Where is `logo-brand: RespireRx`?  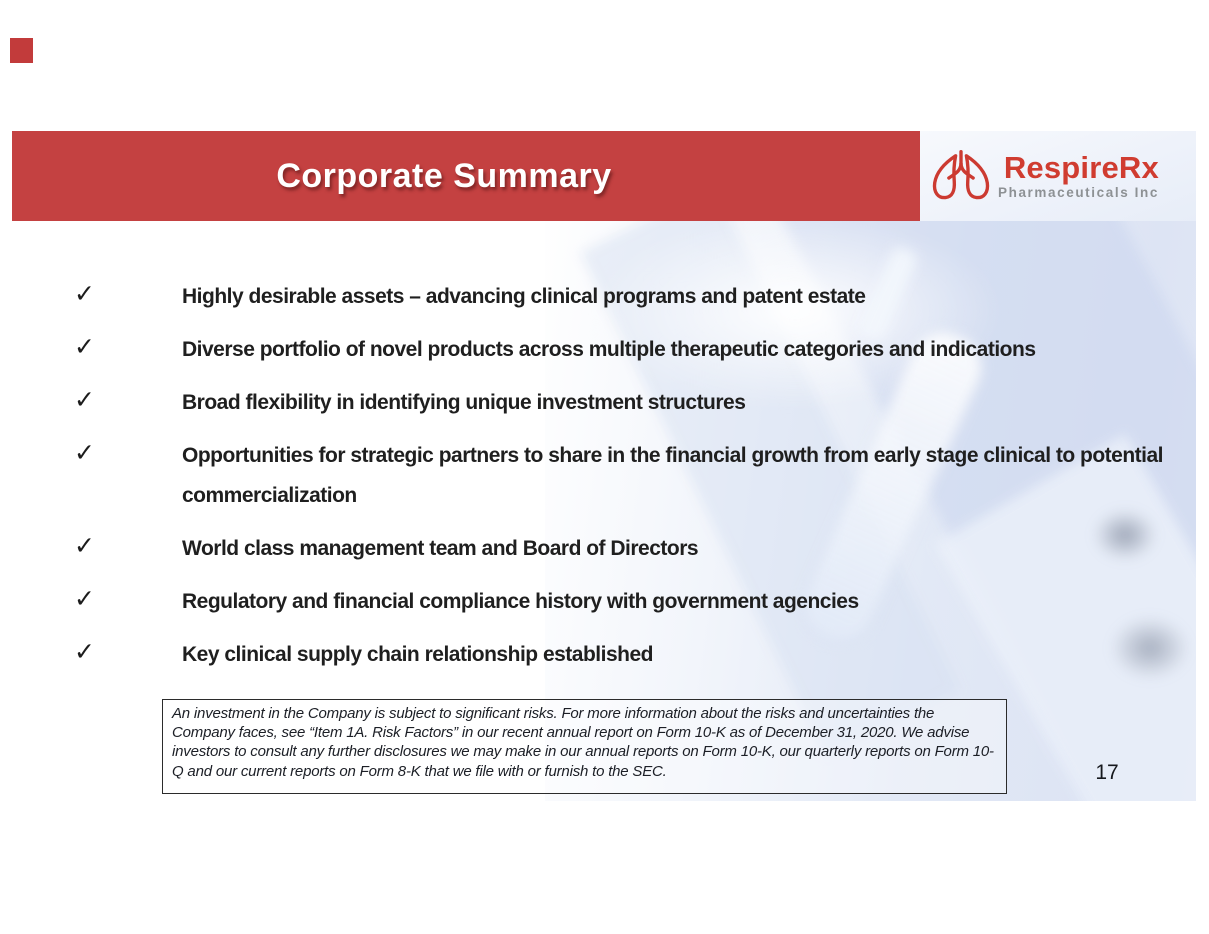
logo-brand: RespireRx is located at coordinates (1081, 167).